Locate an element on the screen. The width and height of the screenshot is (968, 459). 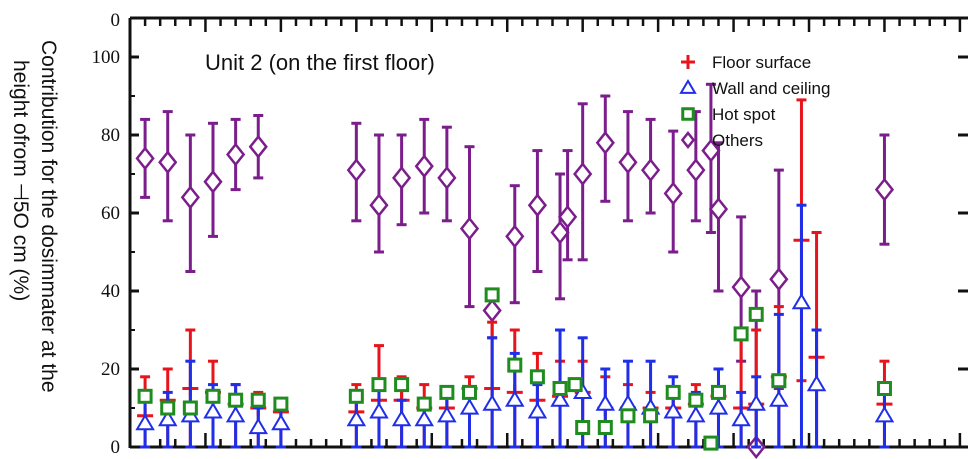
y-tick-label: 0 is located at coordinates (116, 447).